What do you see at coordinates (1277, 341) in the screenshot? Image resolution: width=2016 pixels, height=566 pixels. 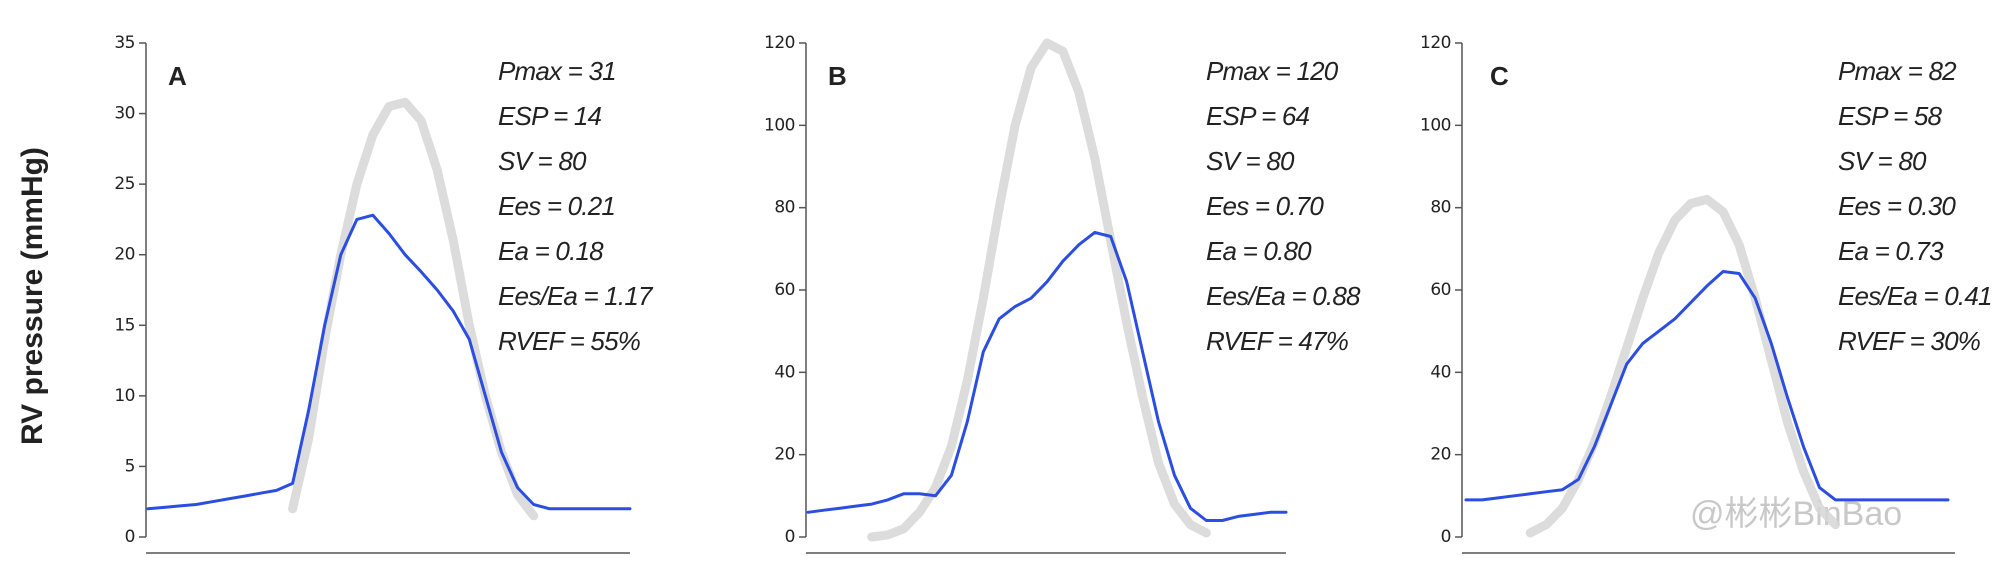 I see `annotation: RVEF = 47%` at bounding box center [1277, 341].